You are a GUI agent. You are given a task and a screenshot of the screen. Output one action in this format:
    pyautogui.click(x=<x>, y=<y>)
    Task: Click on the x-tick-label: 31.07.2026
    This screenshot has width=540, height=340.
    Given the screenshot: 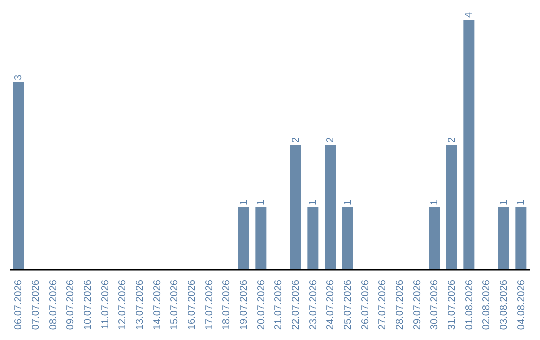 What is the action you would take?
    pyautogui.click(x=452, y=305)
    